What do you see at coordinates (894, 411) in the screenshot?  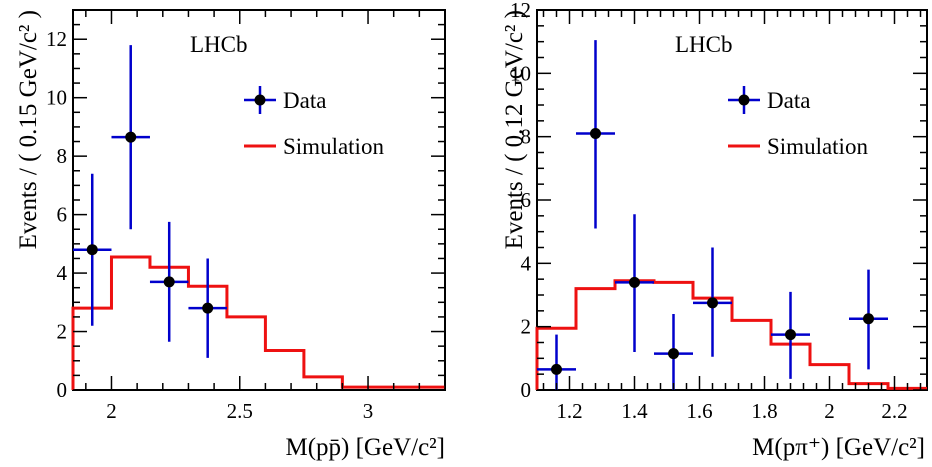 I see `x-tick-label: 2.2` at bounding box center [894, 411].